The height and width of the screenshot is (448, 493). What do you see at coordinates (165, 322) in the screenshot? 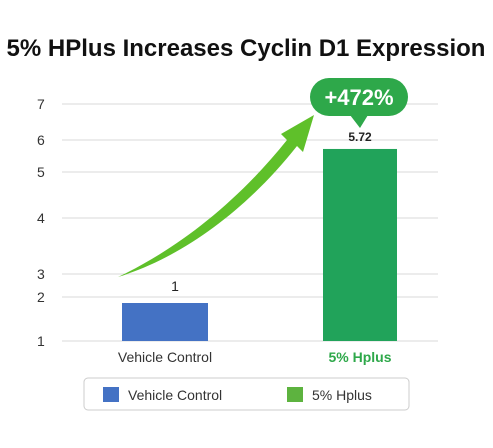
I see `bar-vehicle-control` at bounding box center [165, 322].